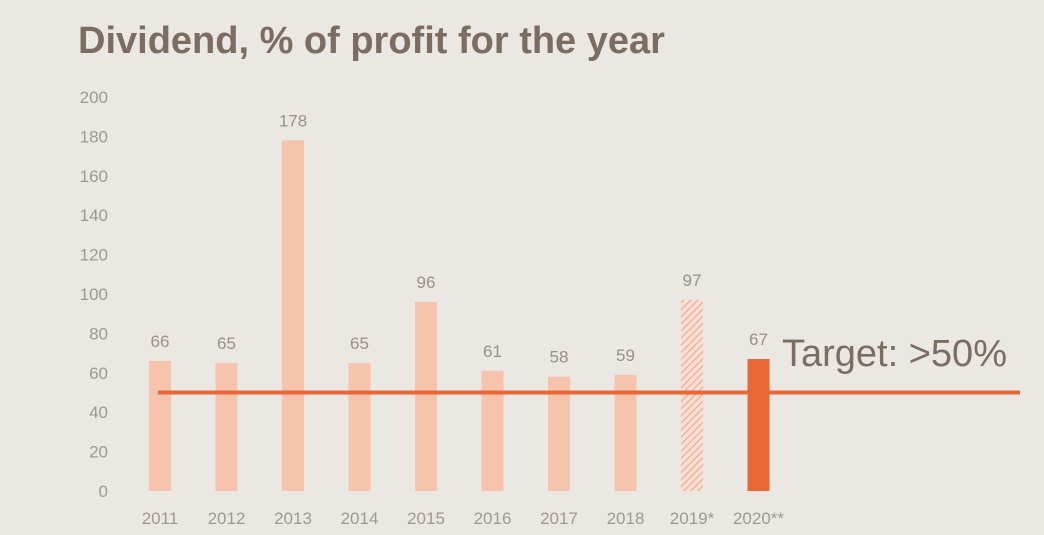 The height and width of the screenshot is (535, 1044). I want to click on x-tick-label: 2014, so click(360, 518).